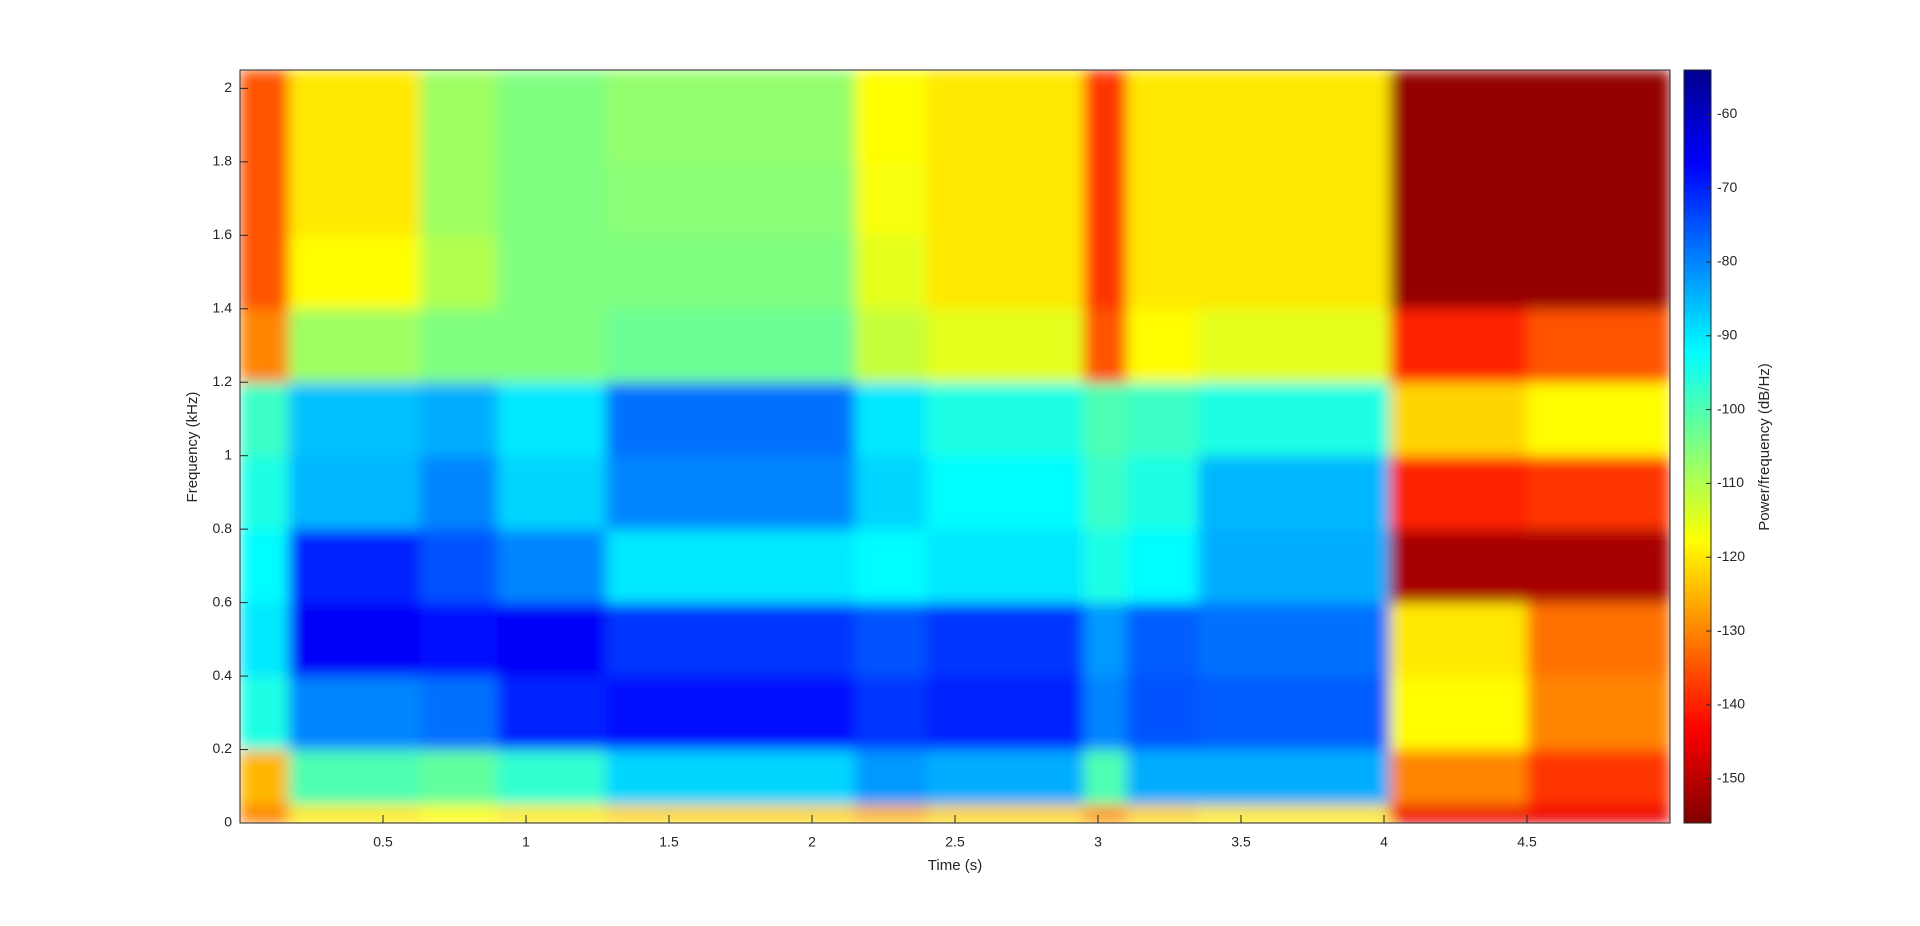 This screenshot has width=1920, height=926. What do you see at coordinates (1098, 842) in the screenshot?
I see `x-tick-label: 3` at bounding box center [1098, 842].